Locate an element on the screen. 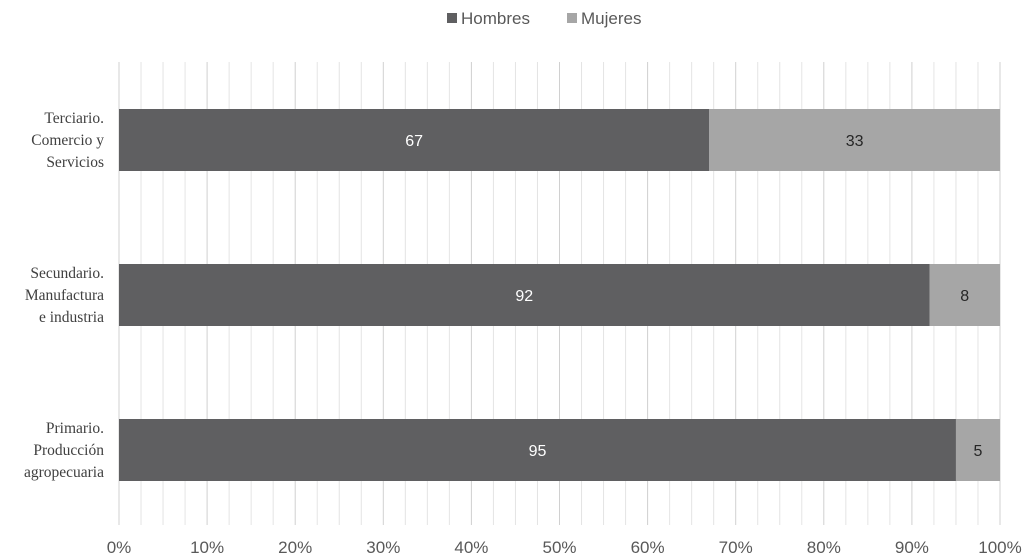  category-label-line: Primario. is located at coordinates (75, 428).